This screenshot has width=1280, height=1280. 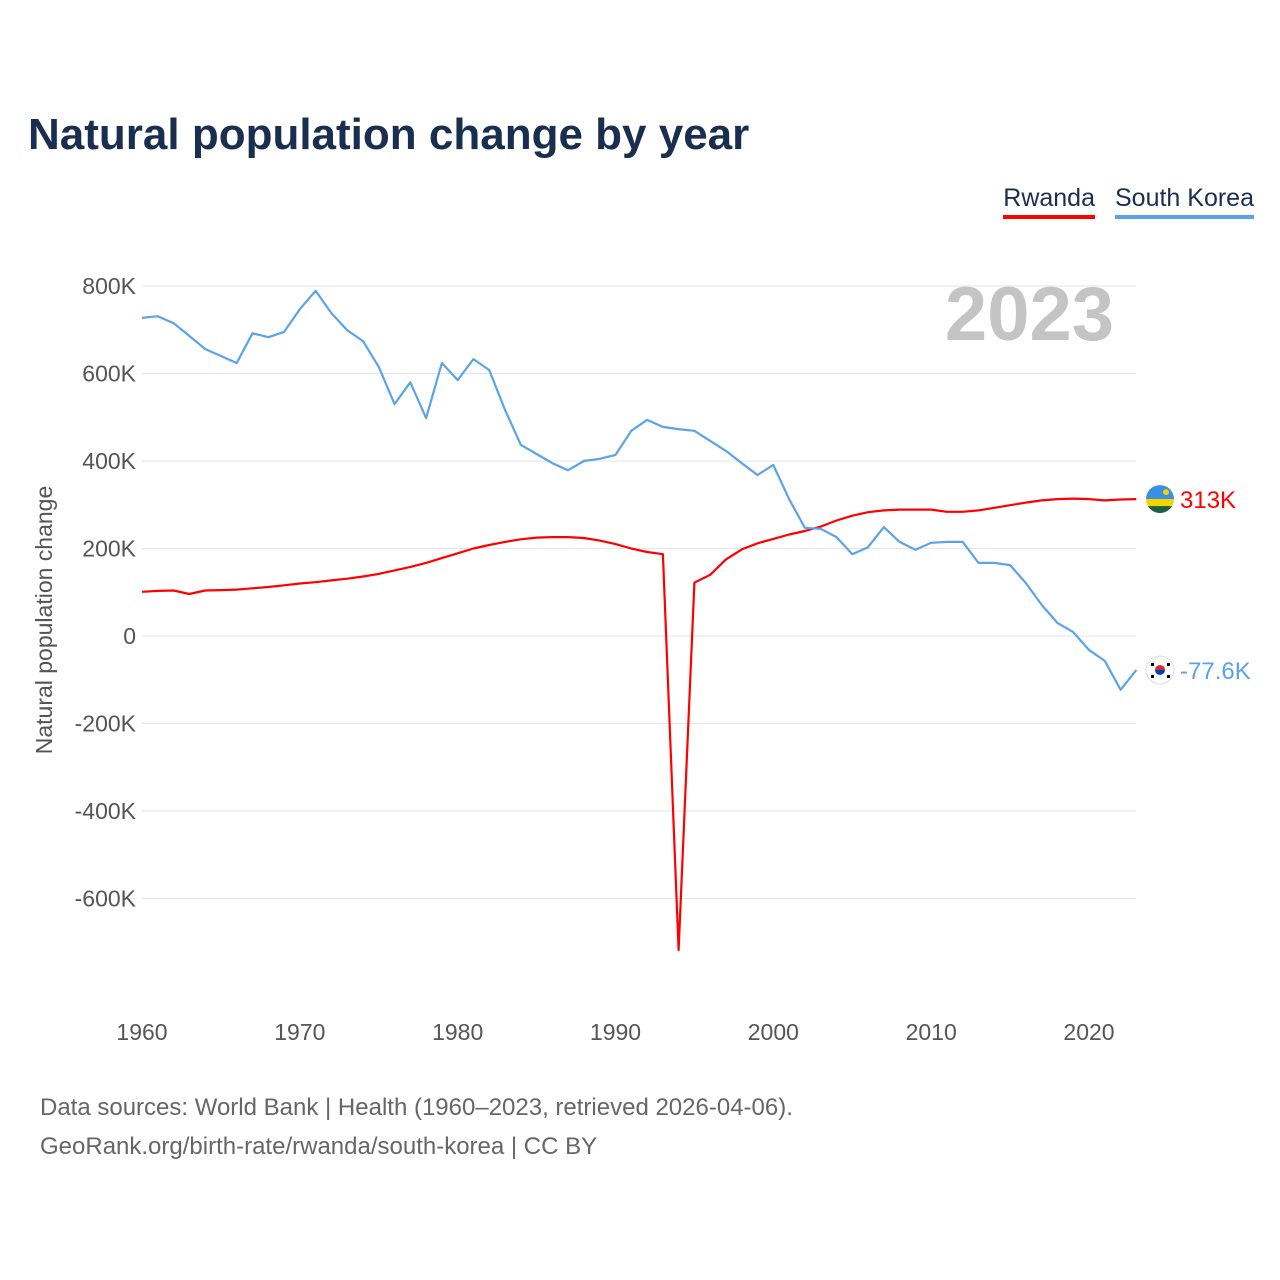 What do you see at coordinates (615, 1032) in the screenshot?
I see `x-tick-label: 1990` at bounding box center [615, 1032].